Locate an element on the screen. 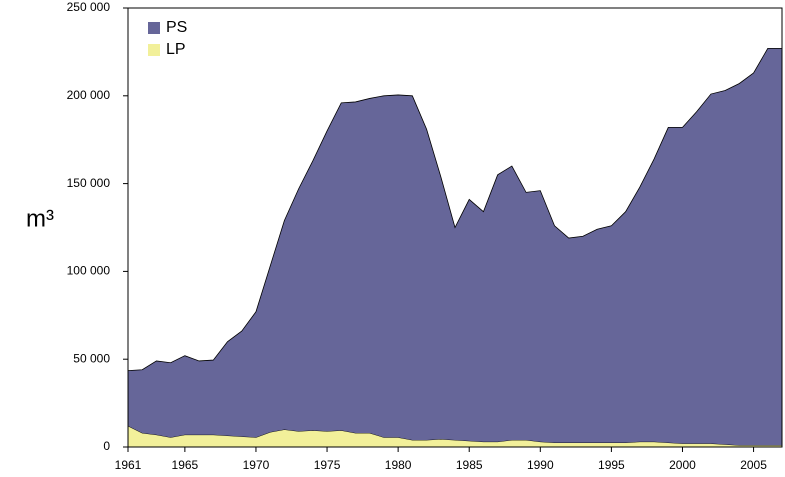  area is located at coordinates (455, 436).